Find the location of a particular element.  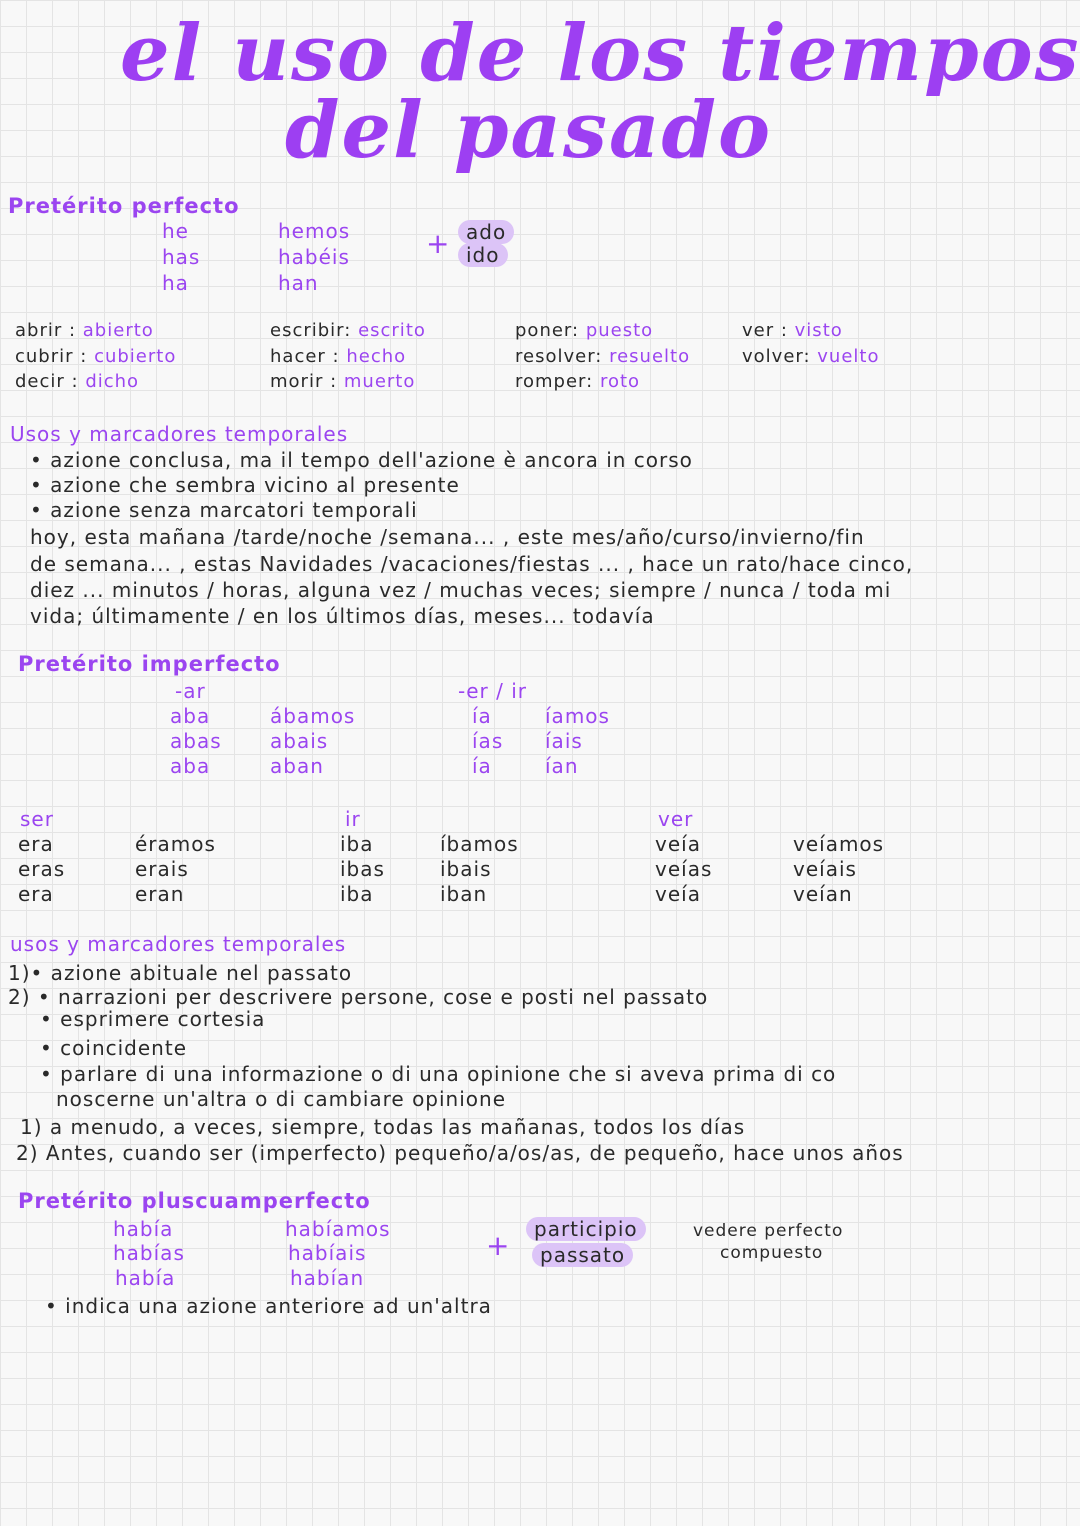

irregular-participle: morir : muerto is located at coordinates (342, 382).